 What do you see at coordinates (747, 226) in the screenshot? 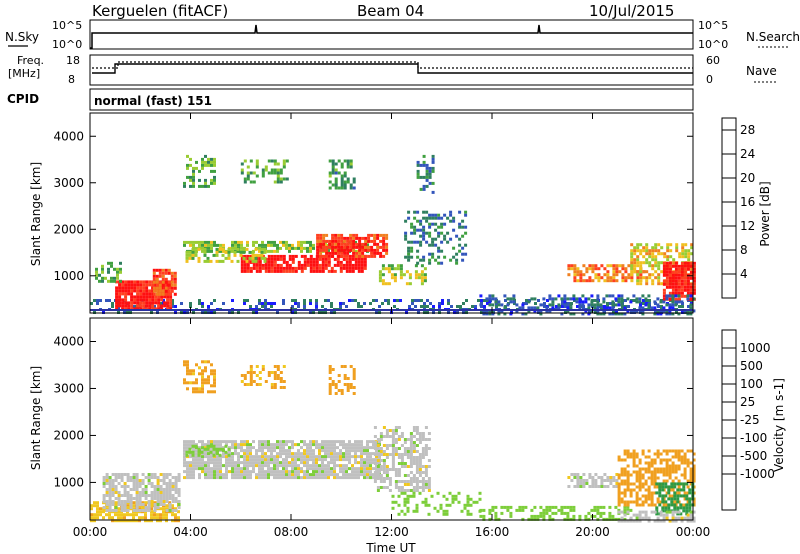
I see `colorbar-tick-label: 12` at bounding box center [747, 226].